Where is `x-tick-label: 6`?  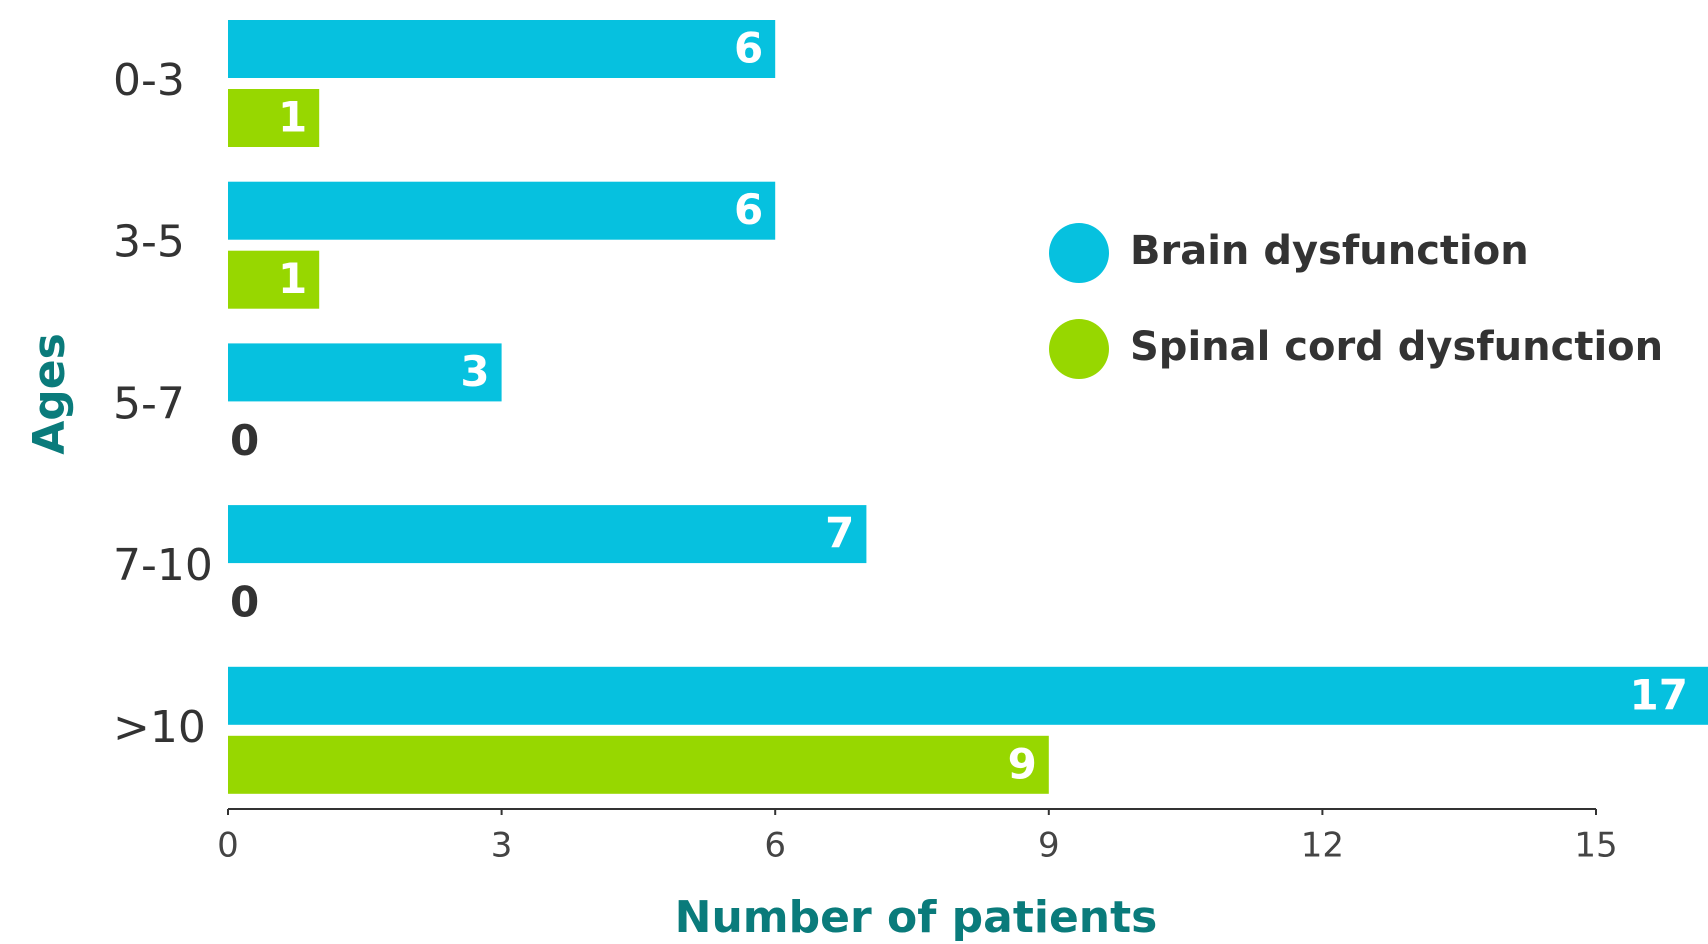 x-tick-label: 6 is located at coordinates (775, 846).